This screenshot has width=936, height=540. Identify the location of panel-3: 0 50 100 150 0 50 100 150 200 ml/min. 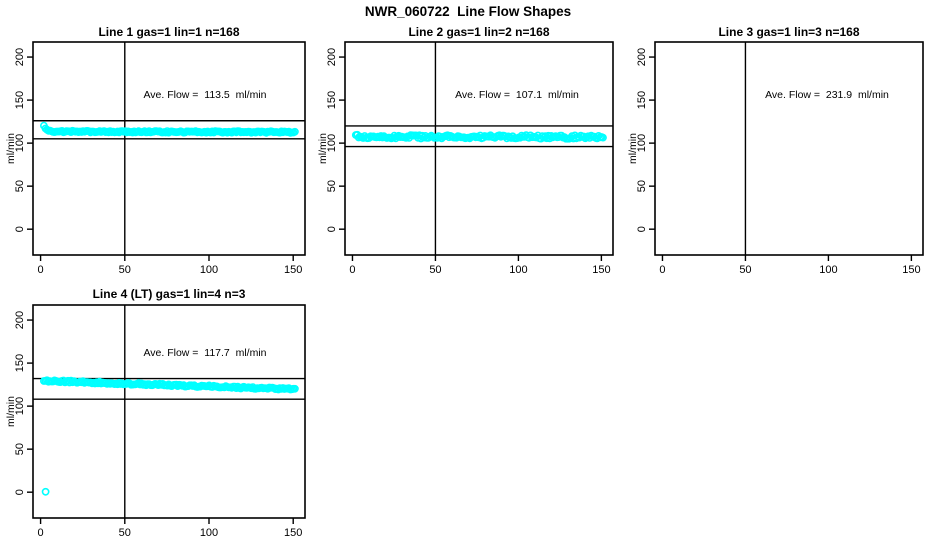
(775, 158).